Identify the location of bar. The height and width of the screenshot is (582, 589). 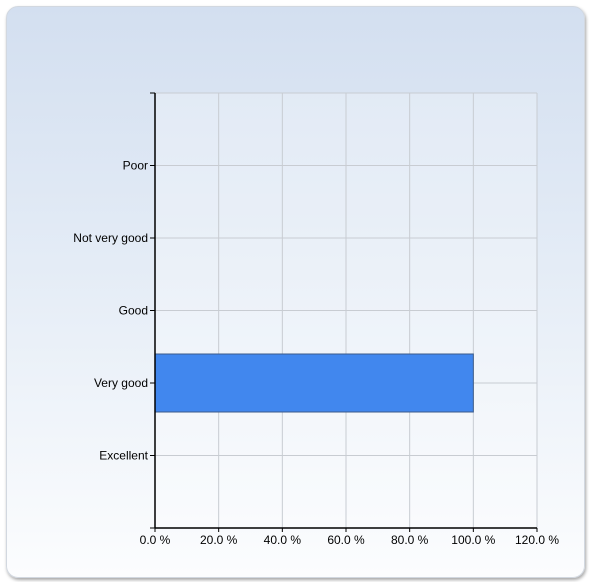
(314, 383).